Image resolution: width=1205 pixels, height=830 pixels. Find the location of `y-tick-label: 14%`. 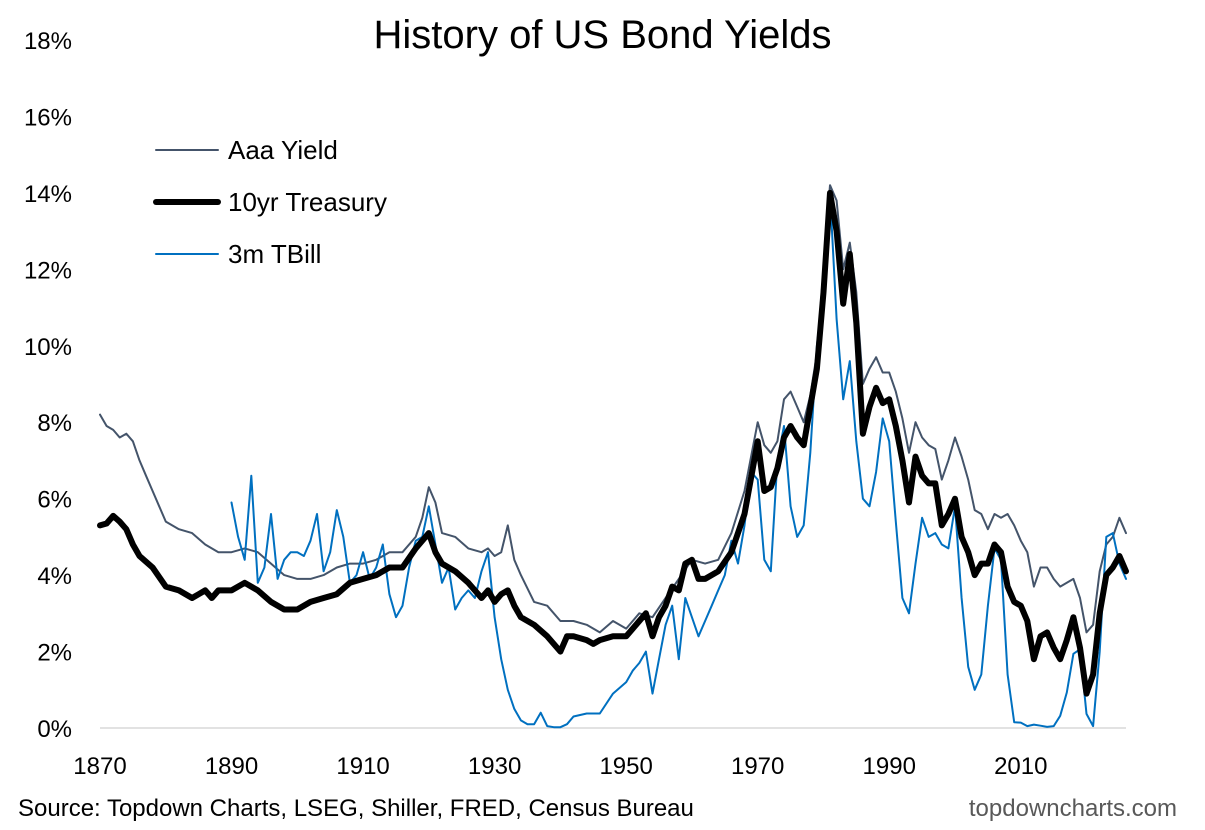

y-tick-label: 14% is located at coordinates (48, 194).